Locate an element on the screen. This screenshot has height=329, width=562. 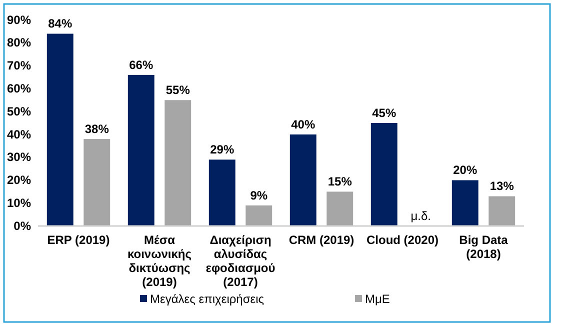
y-tick-label: 60% is located at coordinates (19, 89).